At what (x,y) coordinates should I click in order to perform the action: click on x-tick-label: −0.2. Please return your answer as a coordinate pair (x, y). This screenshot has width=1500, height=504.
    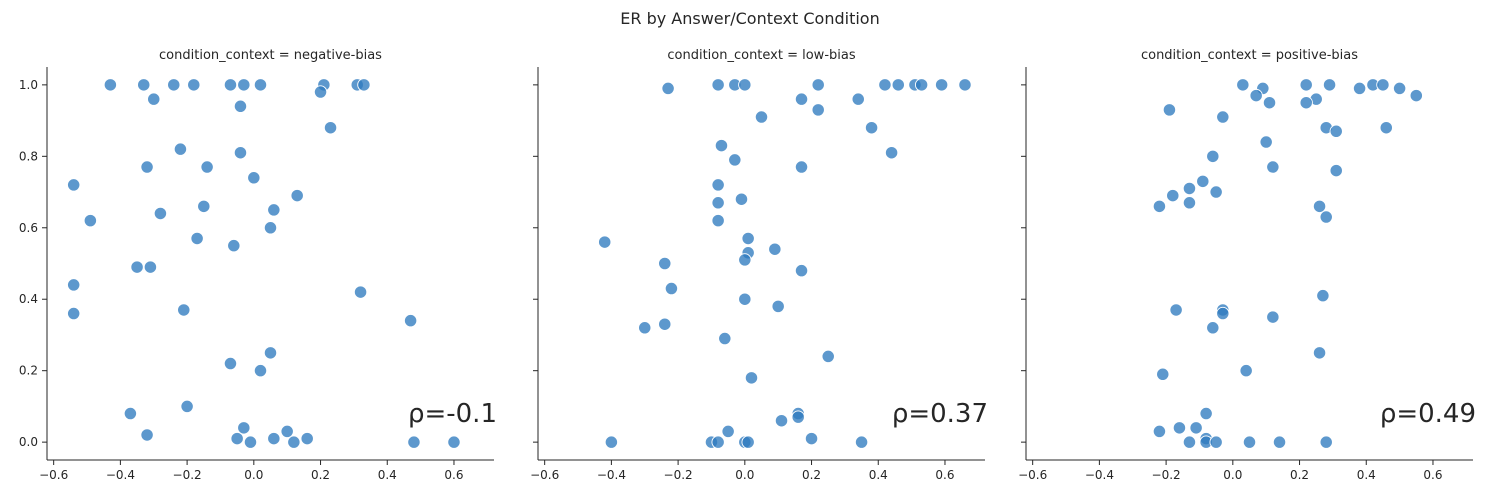
    Looking at the image, I should click on (1166, 475).